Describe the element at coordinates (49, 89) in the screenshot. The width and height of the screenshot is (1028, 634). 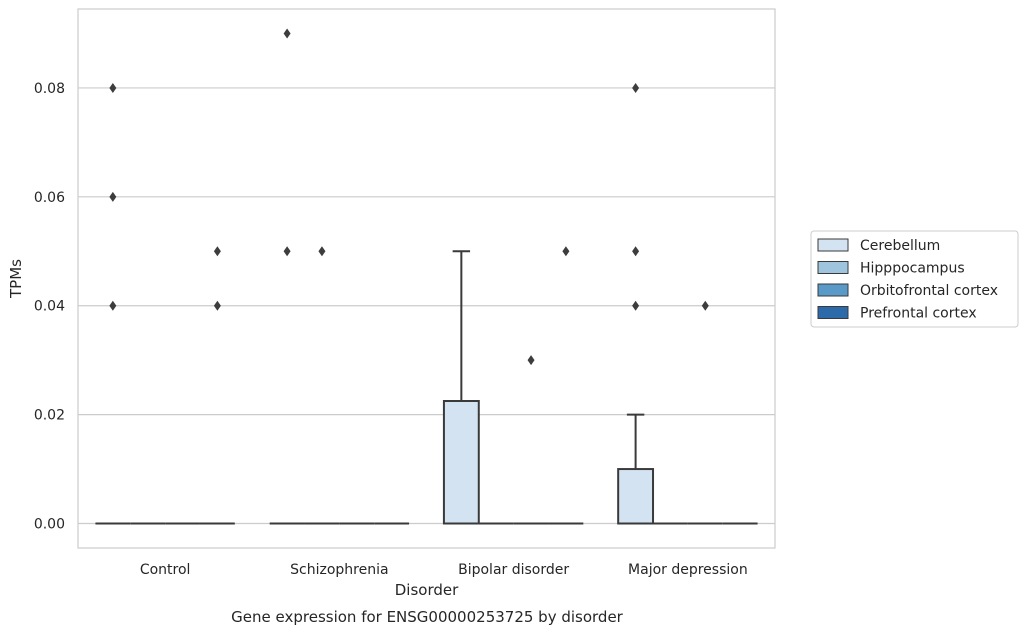
I see `y-tick-label: 0.08` at that location.